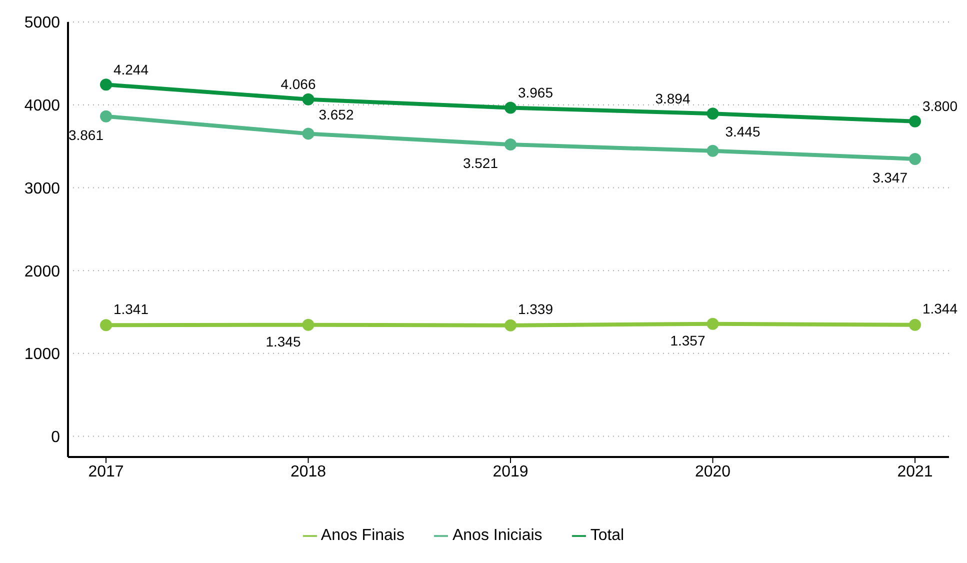 This screenshot has width=967, height=563. Describe the element at coordinates (42, 189) in the screenshot. I see `y-tick-label: 3000` at that location.